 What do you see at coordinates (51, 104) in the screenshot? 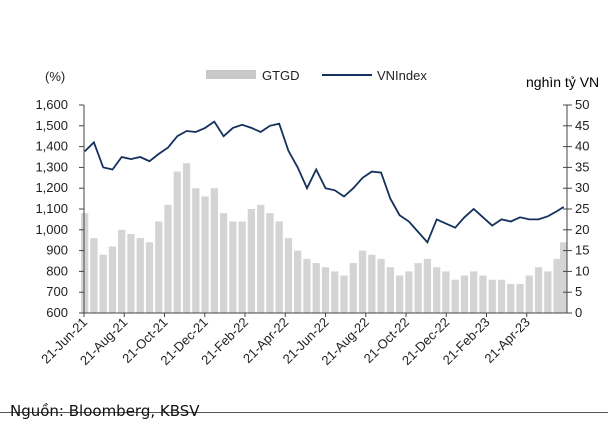
I see `left-tick-label: 1,600` at bounding box center [51, 104].